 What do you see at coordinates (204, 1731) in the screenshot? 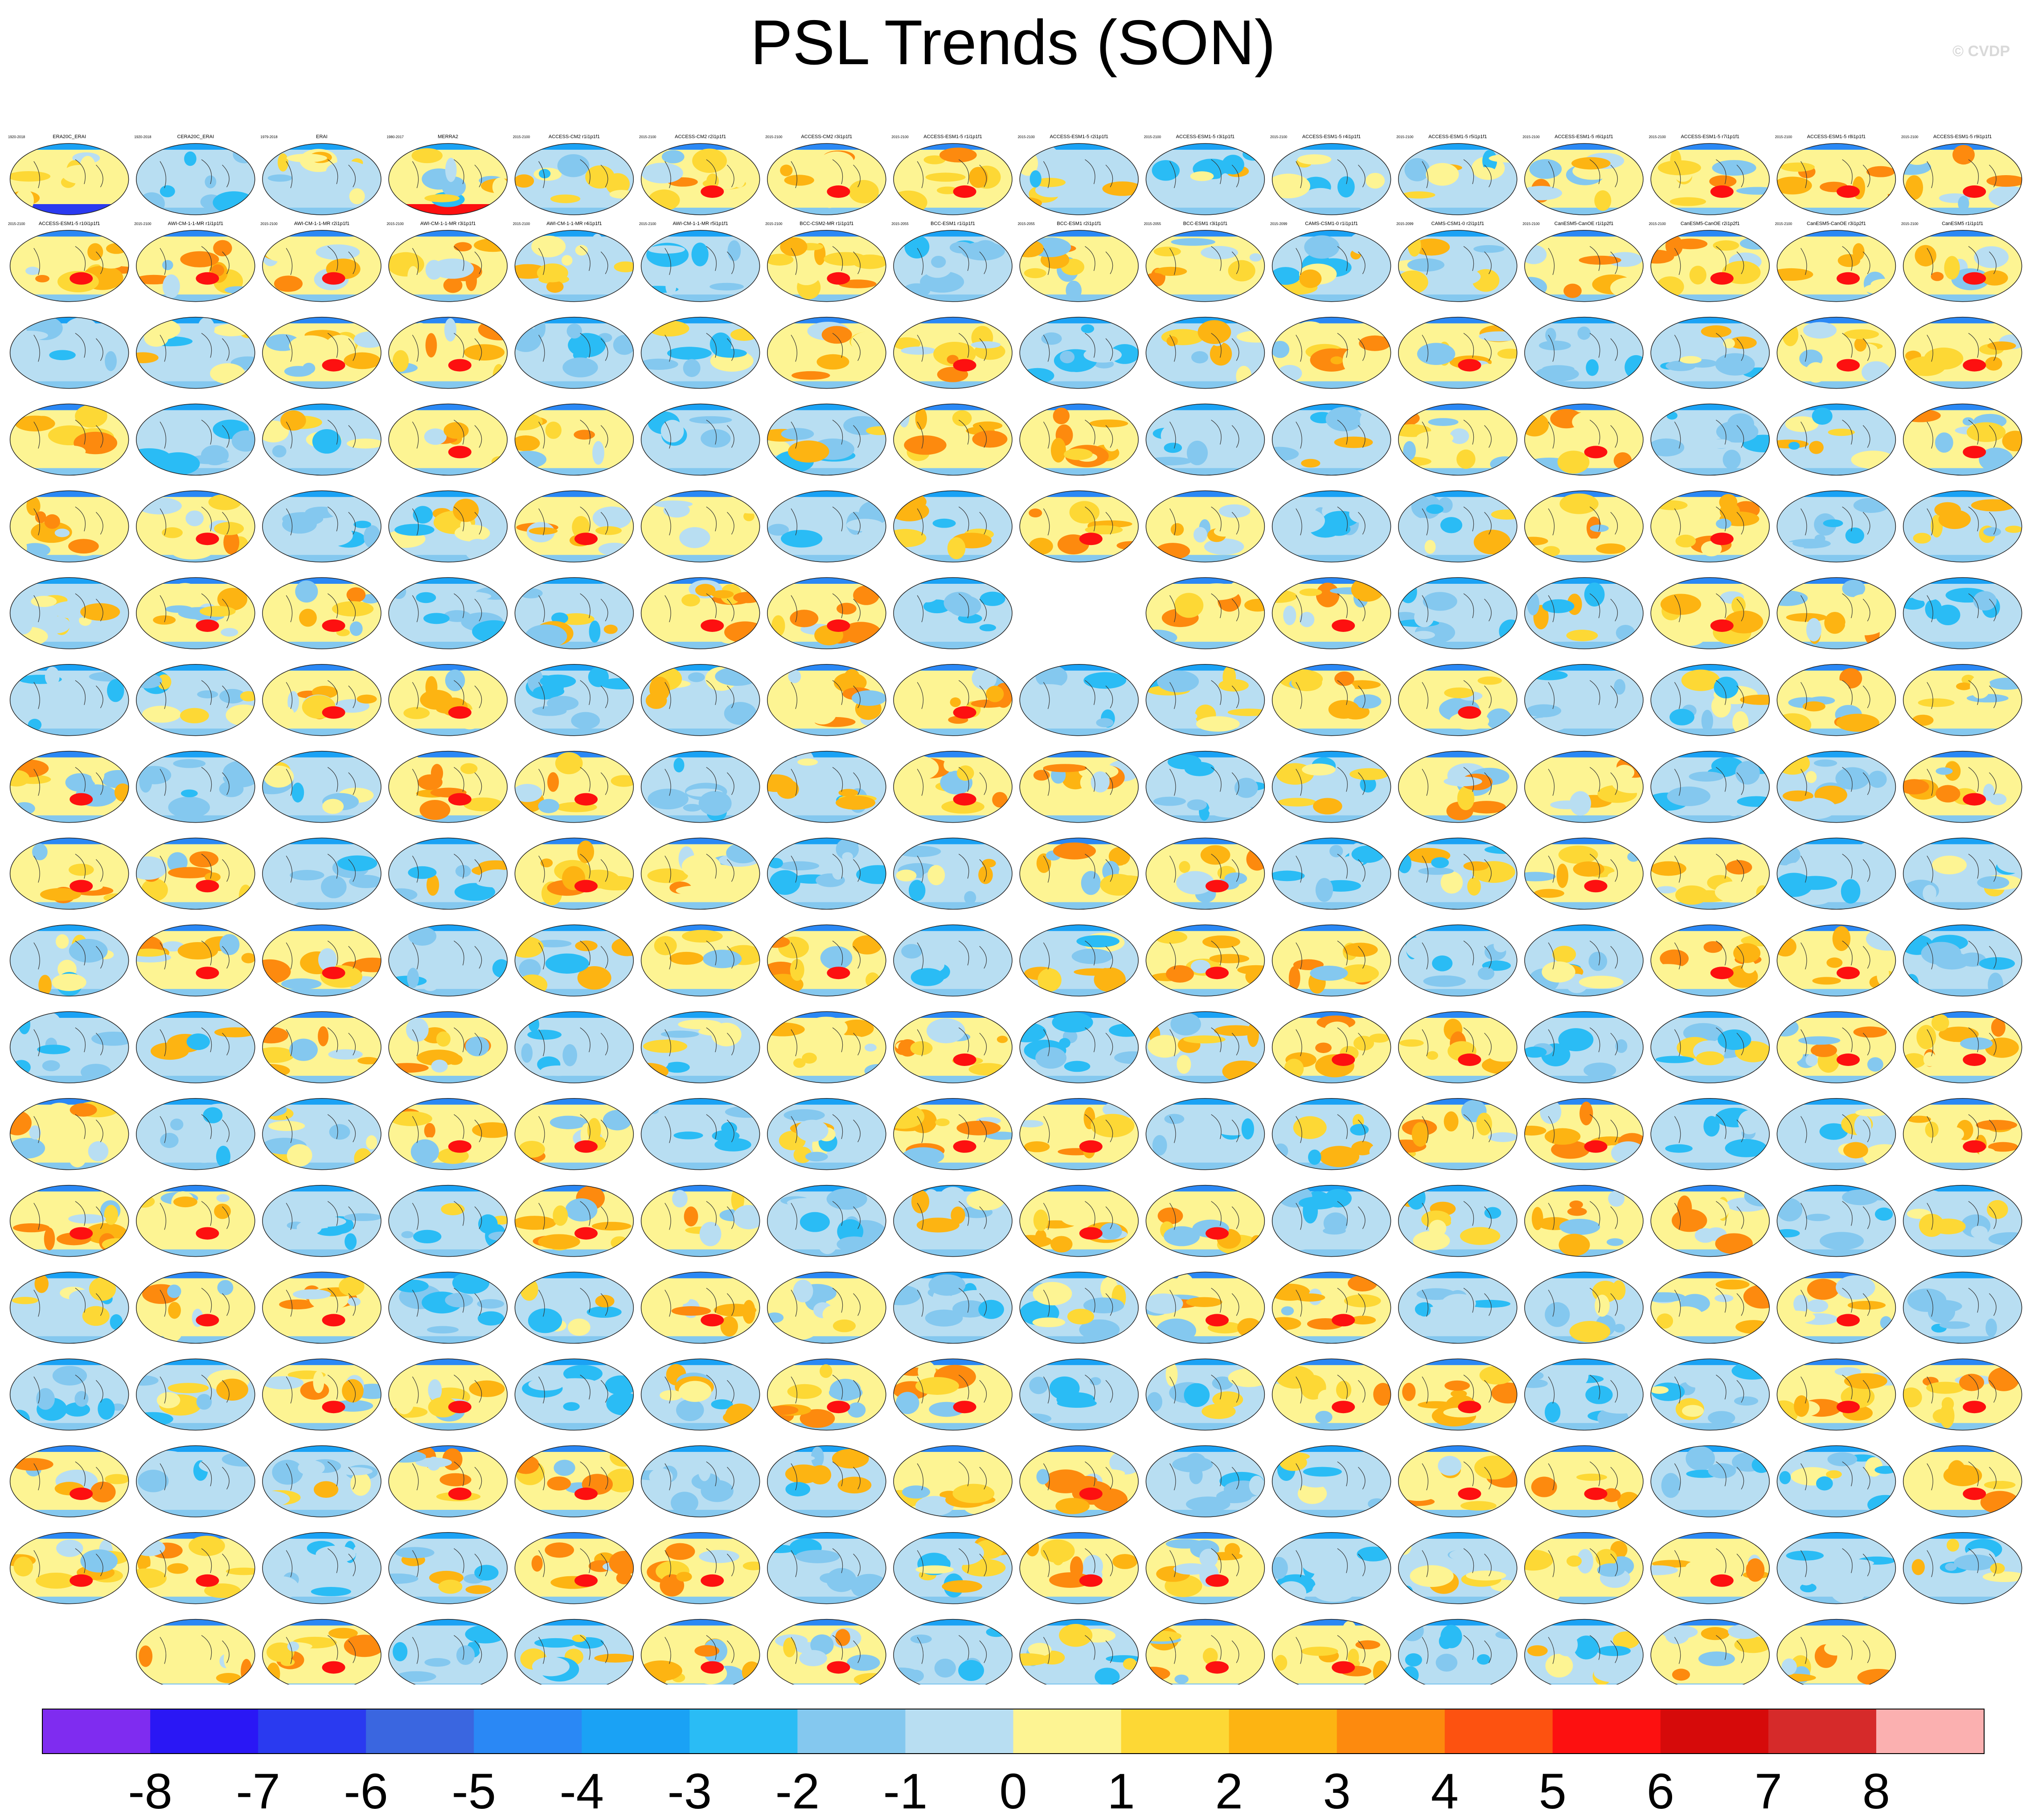
I see `colorbar-swatch` at bounding box center [204, 1731].